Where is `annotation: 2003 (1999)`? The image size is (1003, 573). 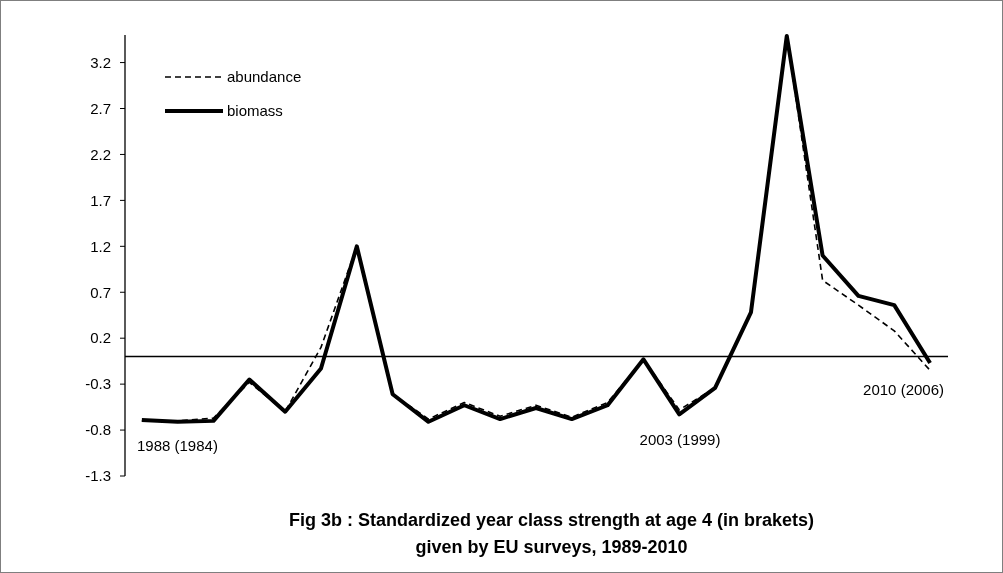
annotation: 2003 (1999) is located at coordinates (680, 439).